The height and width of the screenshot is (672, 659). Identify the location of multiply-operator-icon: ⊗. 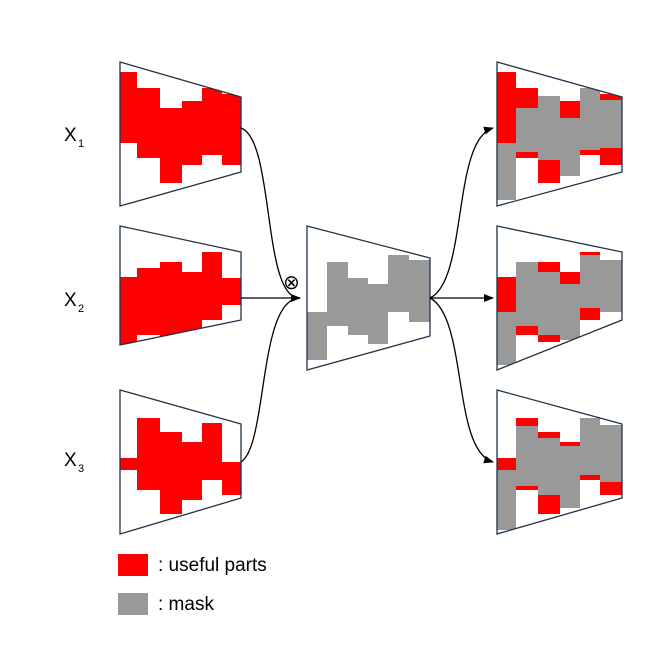
(291, 282).